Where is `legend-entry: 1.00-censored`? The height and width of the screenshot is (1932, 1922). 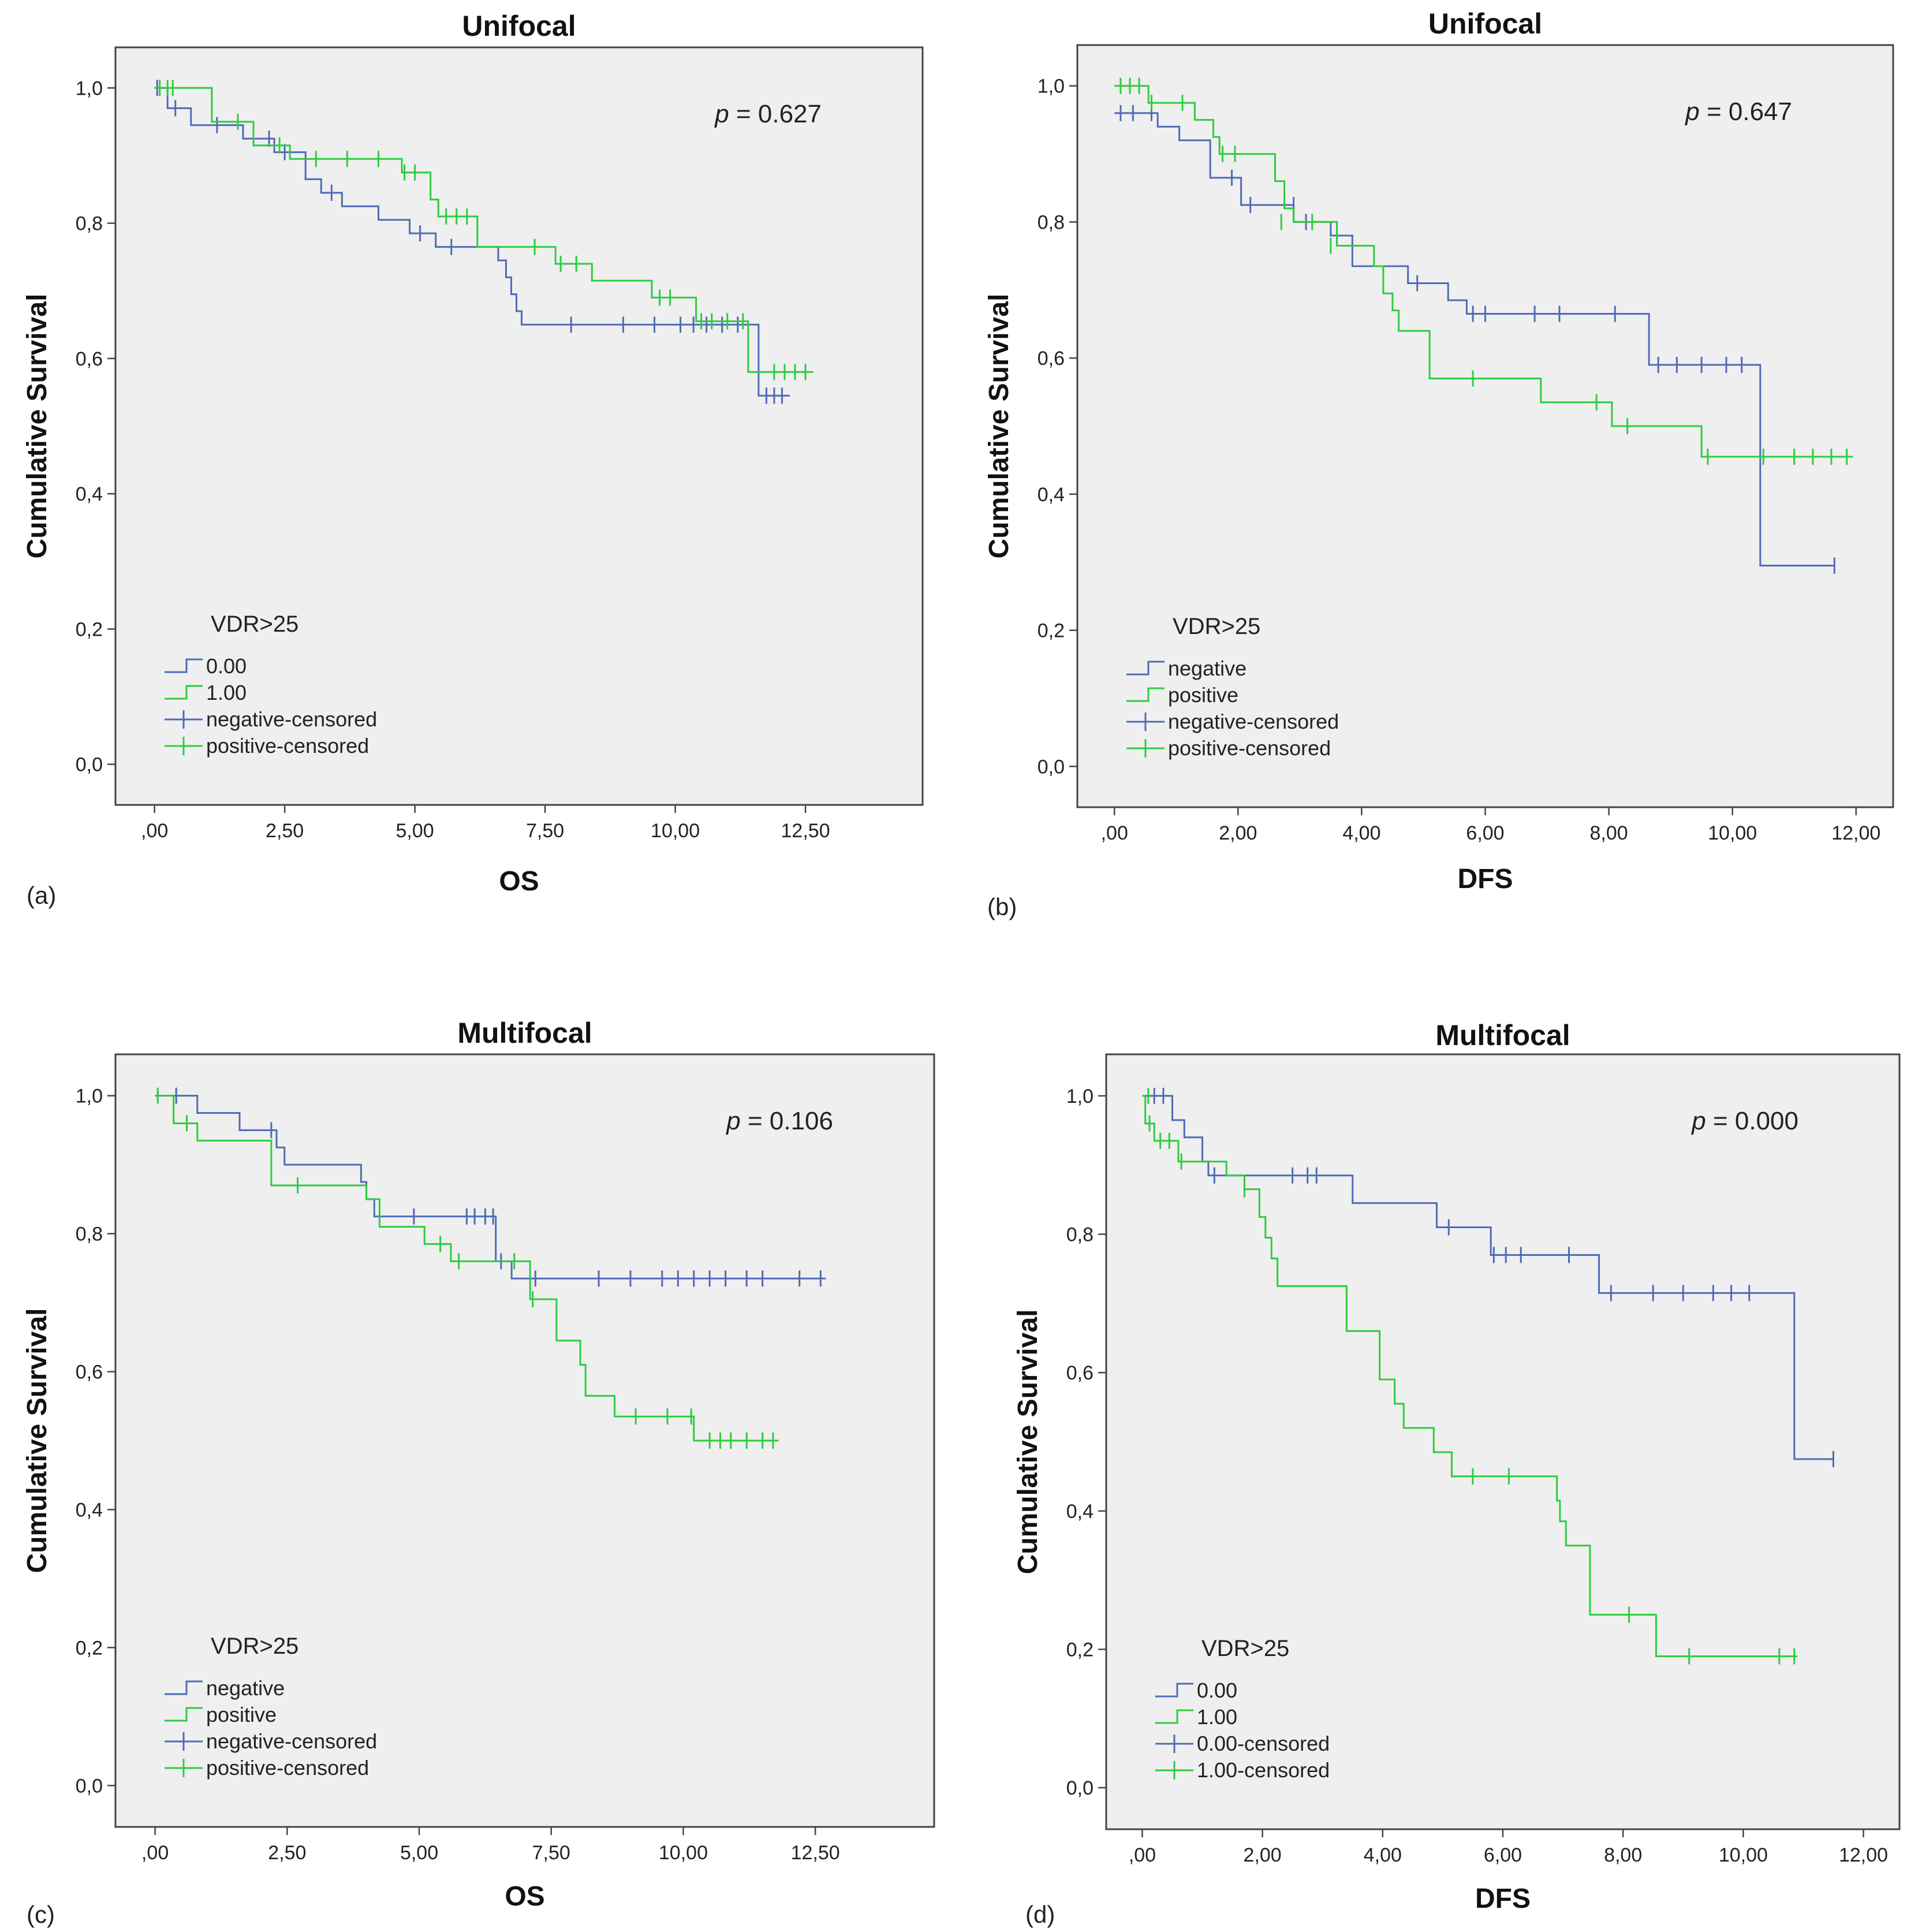 legend-entry: 1.00-censored is located at coordinates (1263, 1770).